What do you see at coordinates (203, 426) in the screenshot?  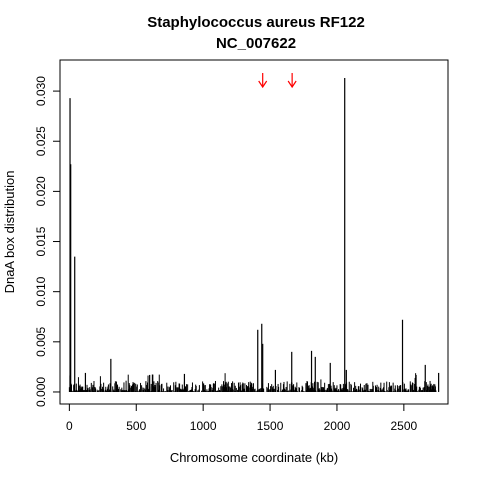 I see `x-tick-label: 1000` at bounding box center [203, 426].